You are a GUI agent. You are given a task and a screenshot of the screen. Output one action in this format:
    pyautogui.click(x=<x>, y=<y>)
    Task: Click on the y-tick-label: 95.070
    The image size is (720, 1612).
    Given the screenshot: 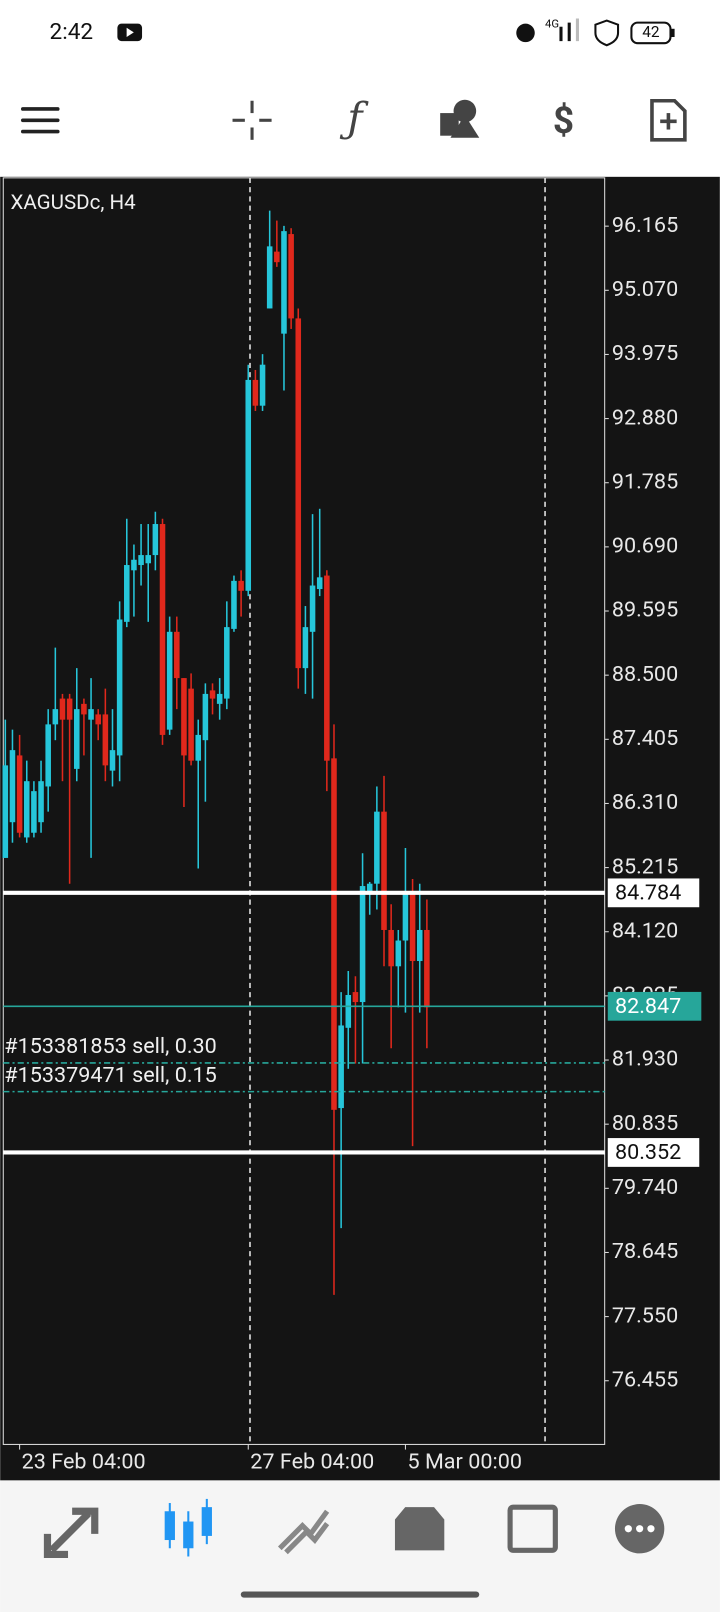 What is the action you would take?
    pyautogui.click(x=645, y=289)
    